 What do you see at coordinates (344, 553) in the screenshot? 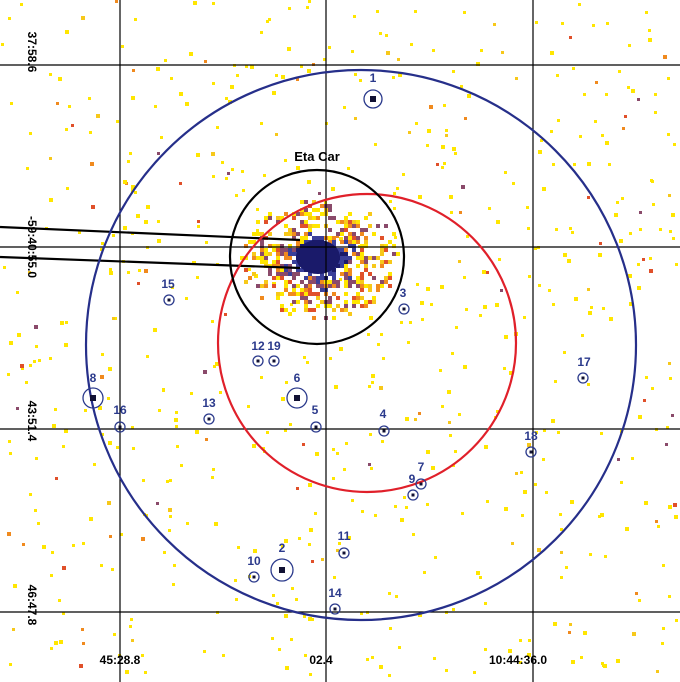
I see `source-pixel` at bounding box center [344, 553].